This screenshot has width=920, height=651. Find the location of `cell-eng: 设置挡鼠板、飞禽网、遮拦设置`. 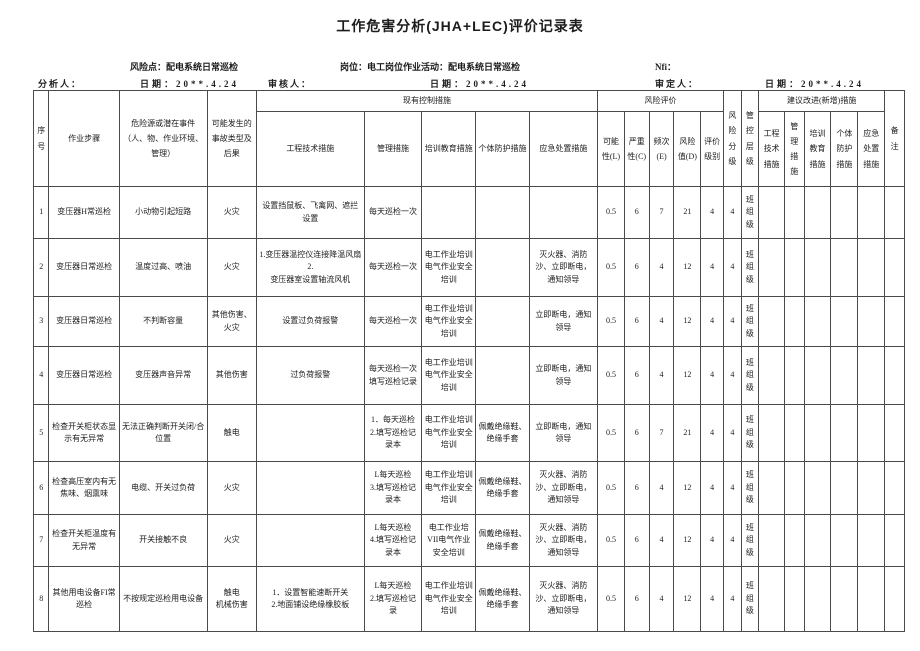

cell-eng: 设置挡鼠板、飞禽网、遮拦设置 is located at coordinates (310, 212).